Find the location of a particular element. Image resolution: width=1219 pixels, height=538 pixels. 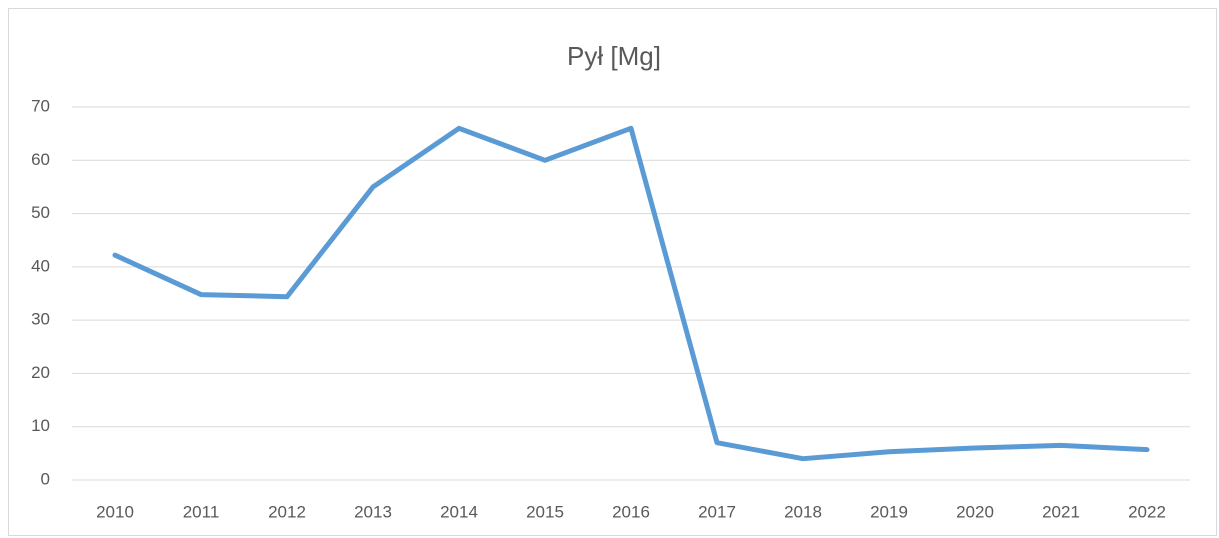

y-tick-label: 10 is located at coordinates (40, 425).